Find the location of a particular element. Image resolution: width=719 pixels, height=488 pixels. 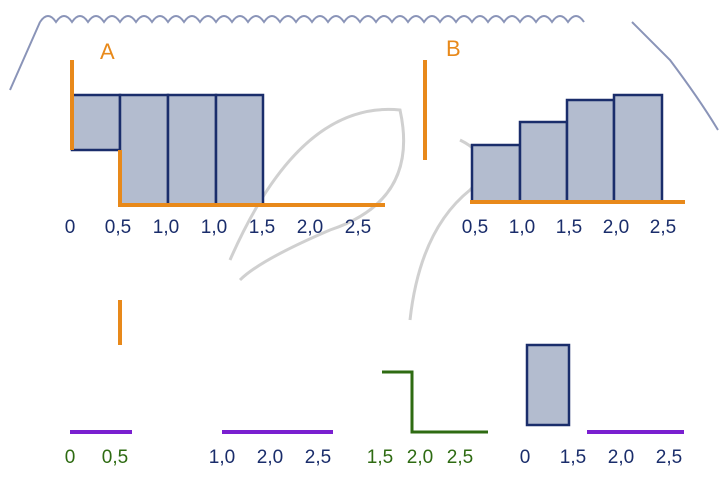

panel-label: B is located at coordinates (453, 48).